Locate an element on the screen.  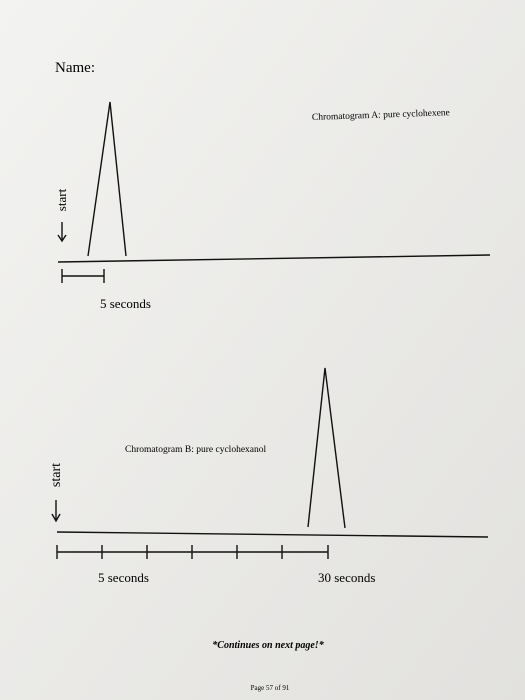
scale-a is located at coordinates (83, 276).